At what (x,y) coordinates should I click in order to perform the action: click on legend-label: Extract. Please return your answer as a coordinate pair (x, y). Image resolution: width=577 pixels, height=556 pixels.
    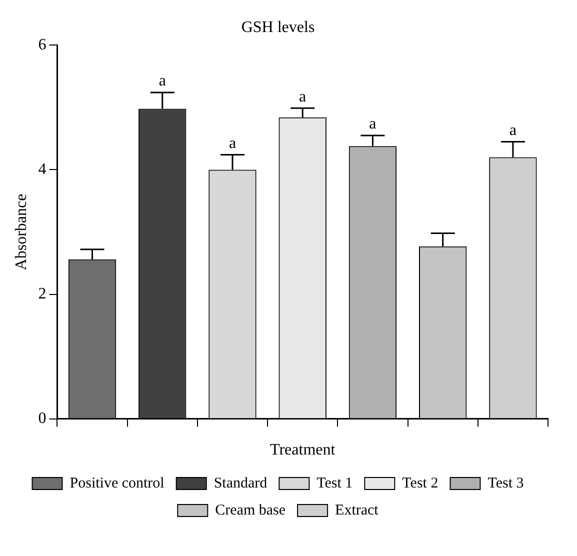
    Looking at the image, I should click on (357, 510).